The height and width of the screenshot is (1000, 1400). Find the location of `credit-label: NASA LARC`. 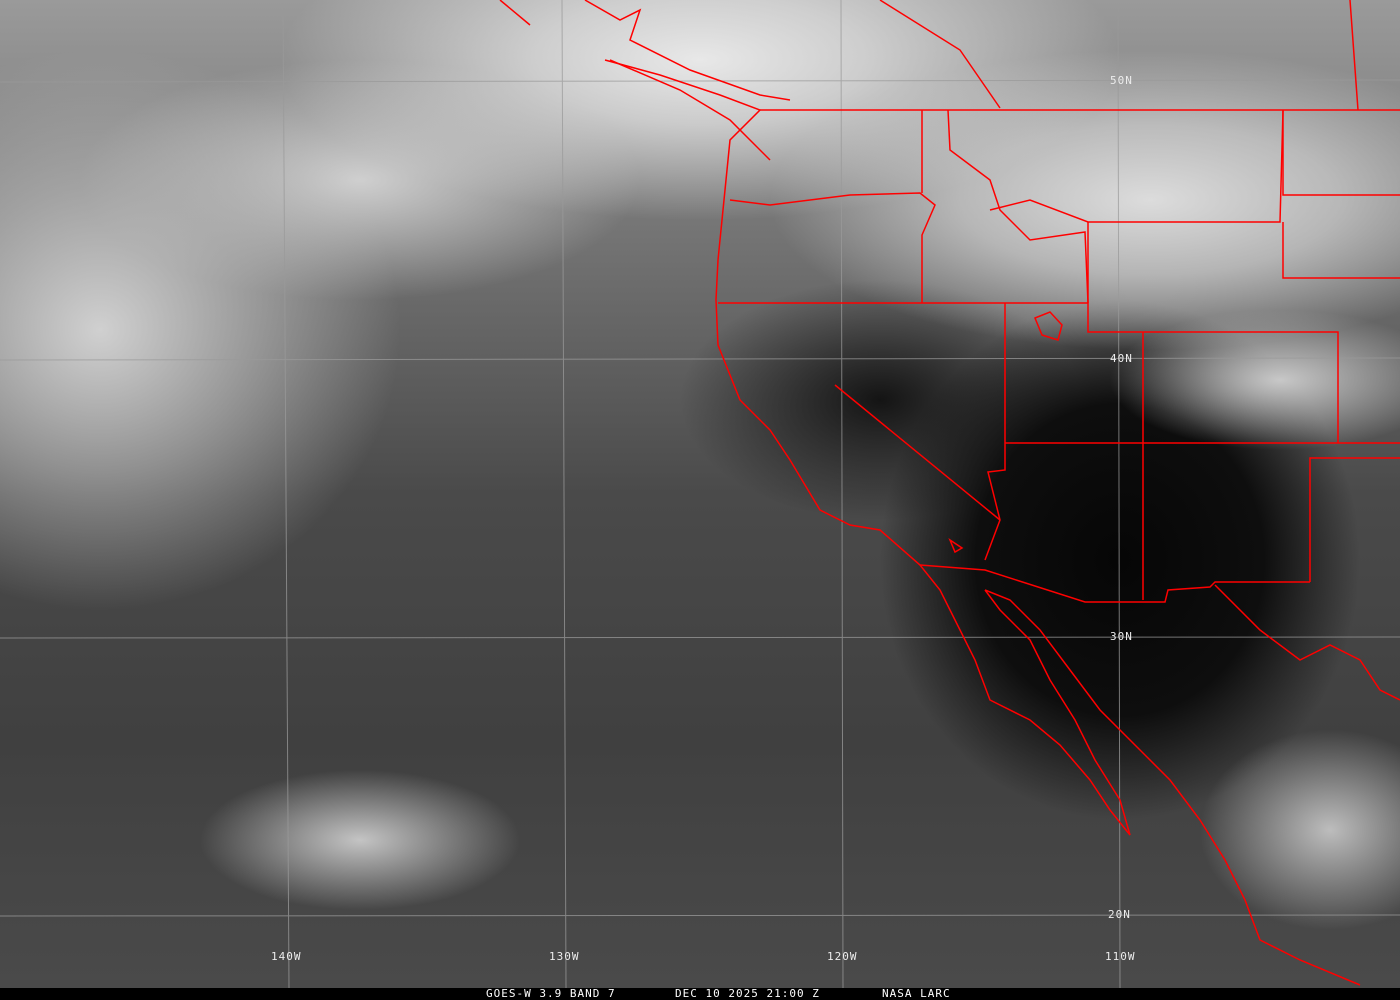

credit-label: NASA LARC is located at coordinates (916, 993).